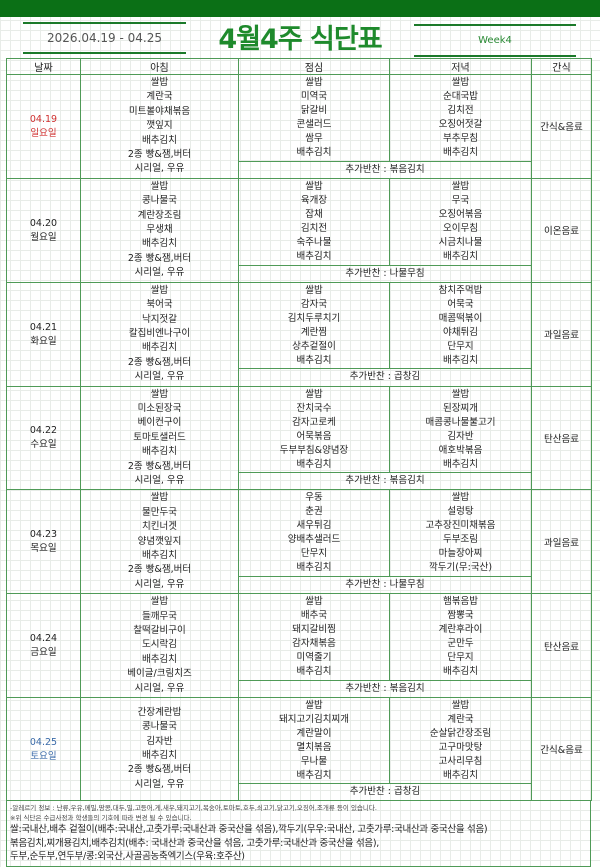 This screenshot has height=867, width=600. What do you see at coordinates (460, 325) in the screenshot?
I see `dinner-cell: 참치주먹밥 어묵국 매콤떡볶이 야채튀김 단무지 배추김치` at bounding box center [460, 325].